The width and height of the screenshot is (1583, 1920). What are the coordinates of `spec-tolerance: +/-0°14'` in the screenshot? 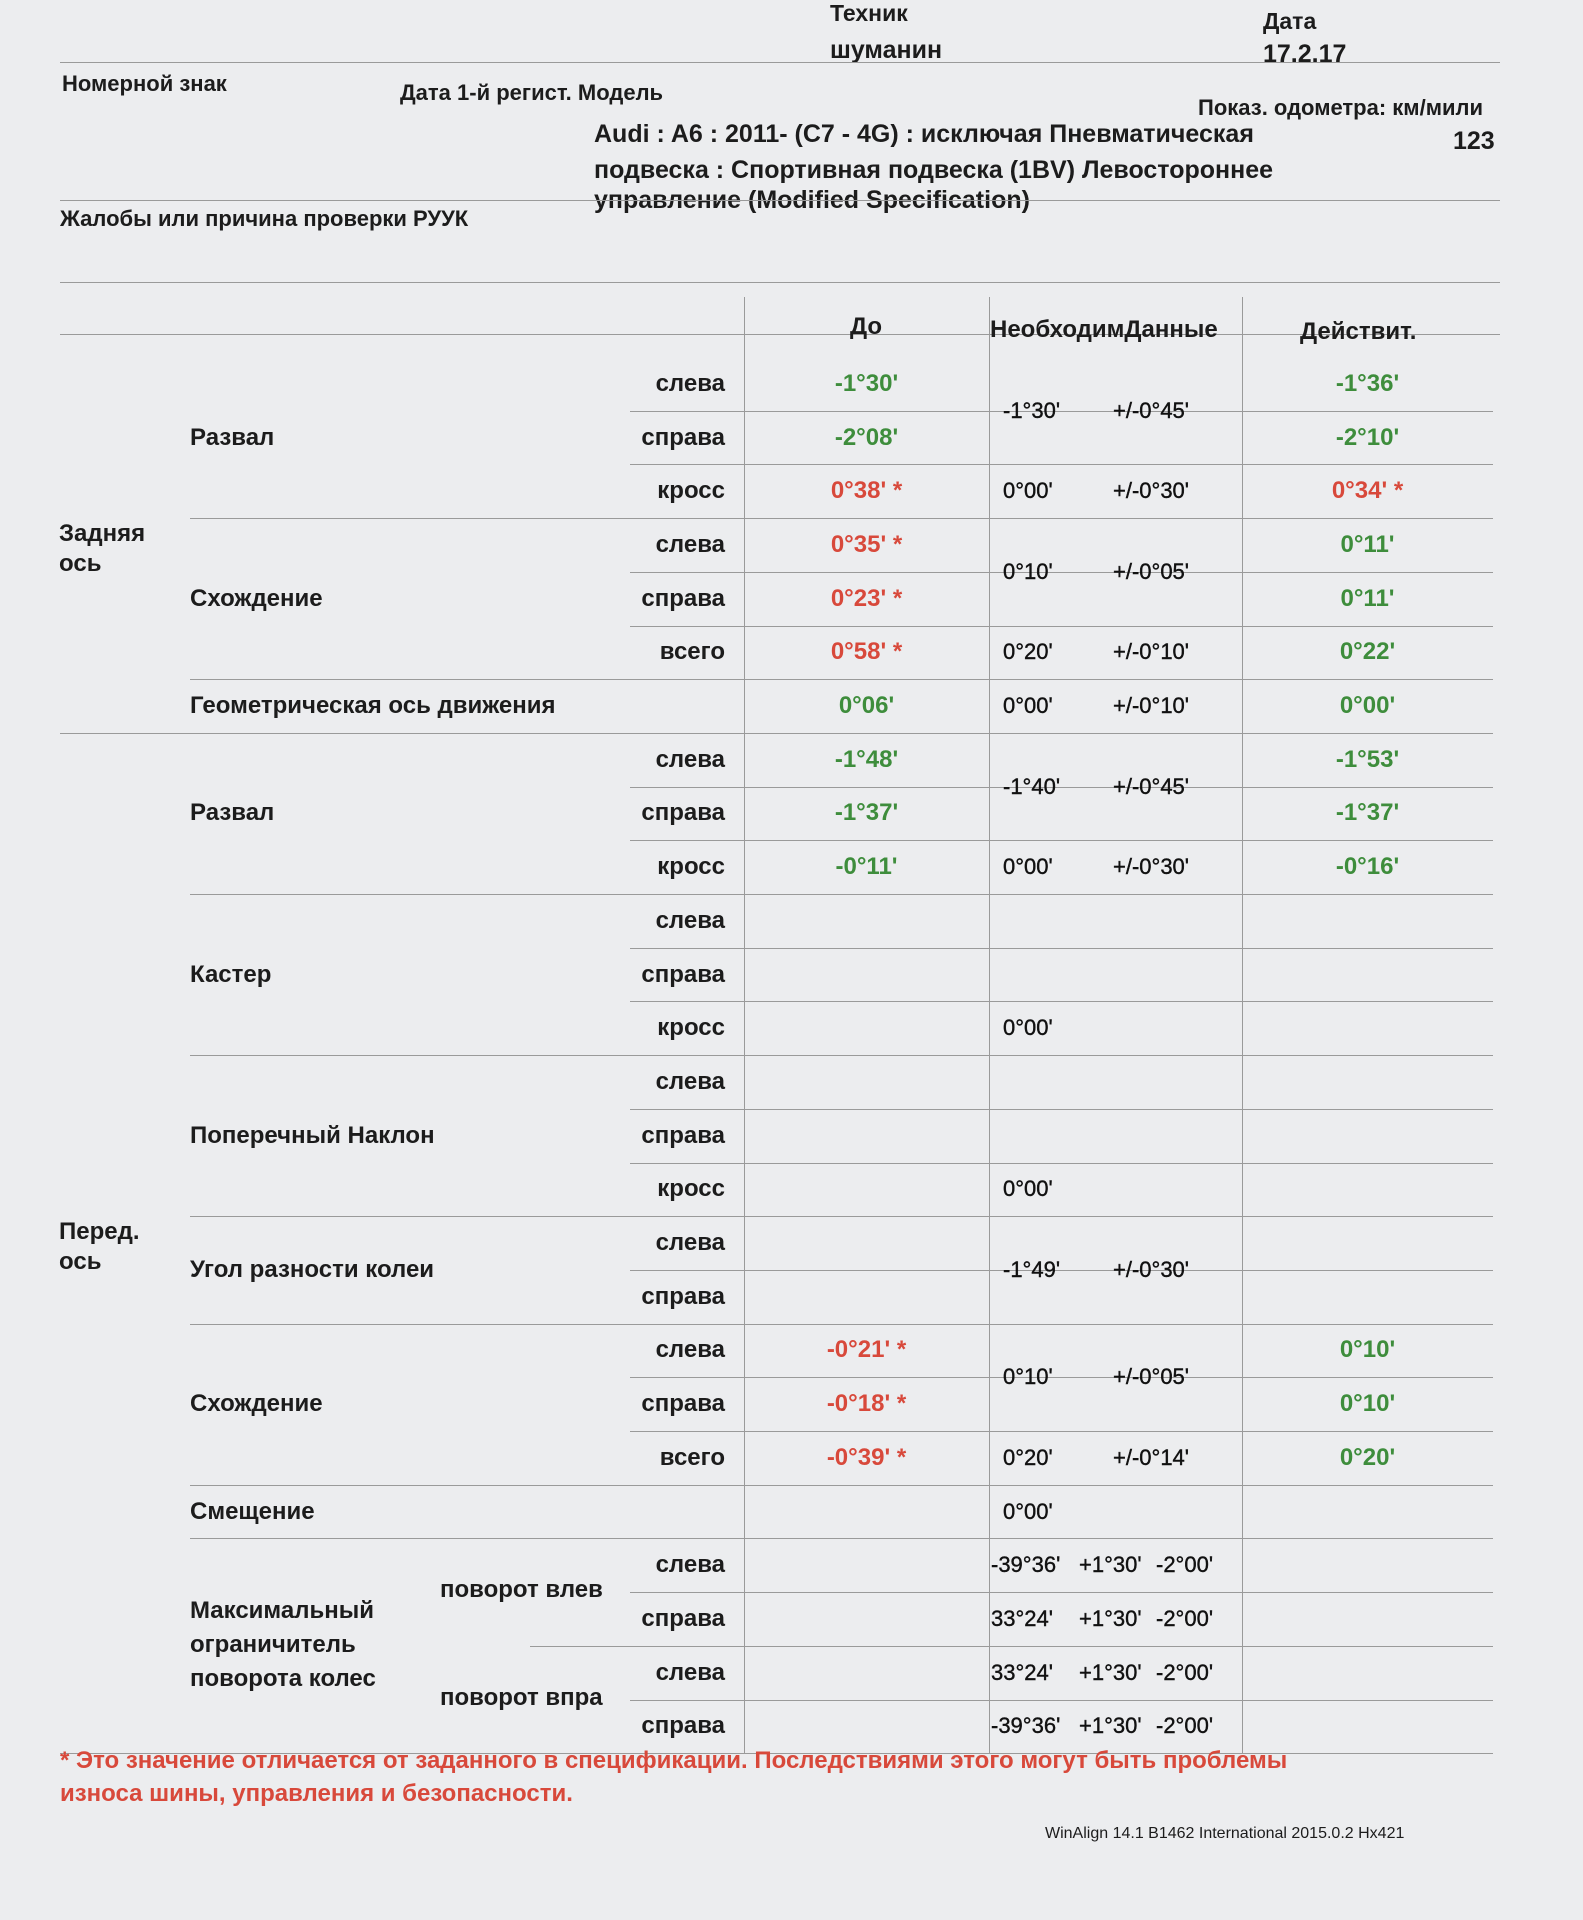 It's located at (1151, 1457).